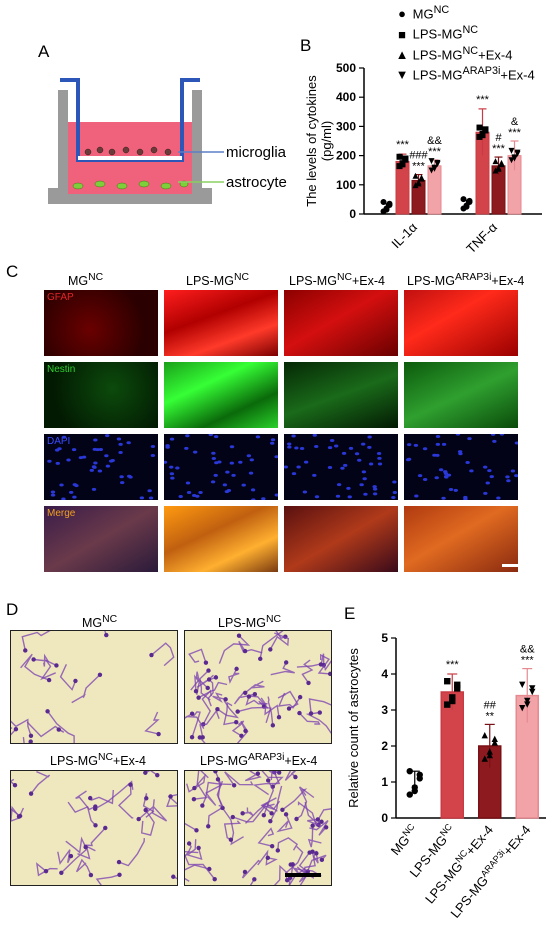  Describe the element at coordinates (306, 45) in the screenshot. I see `panel-label-b: B` at that location.